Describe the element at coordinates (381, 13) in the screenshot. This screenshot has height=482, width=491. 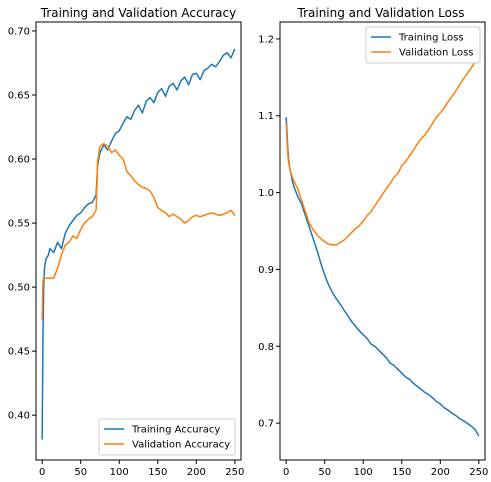
I see `loss-chart-title: Training and Validation Loss` at that location.